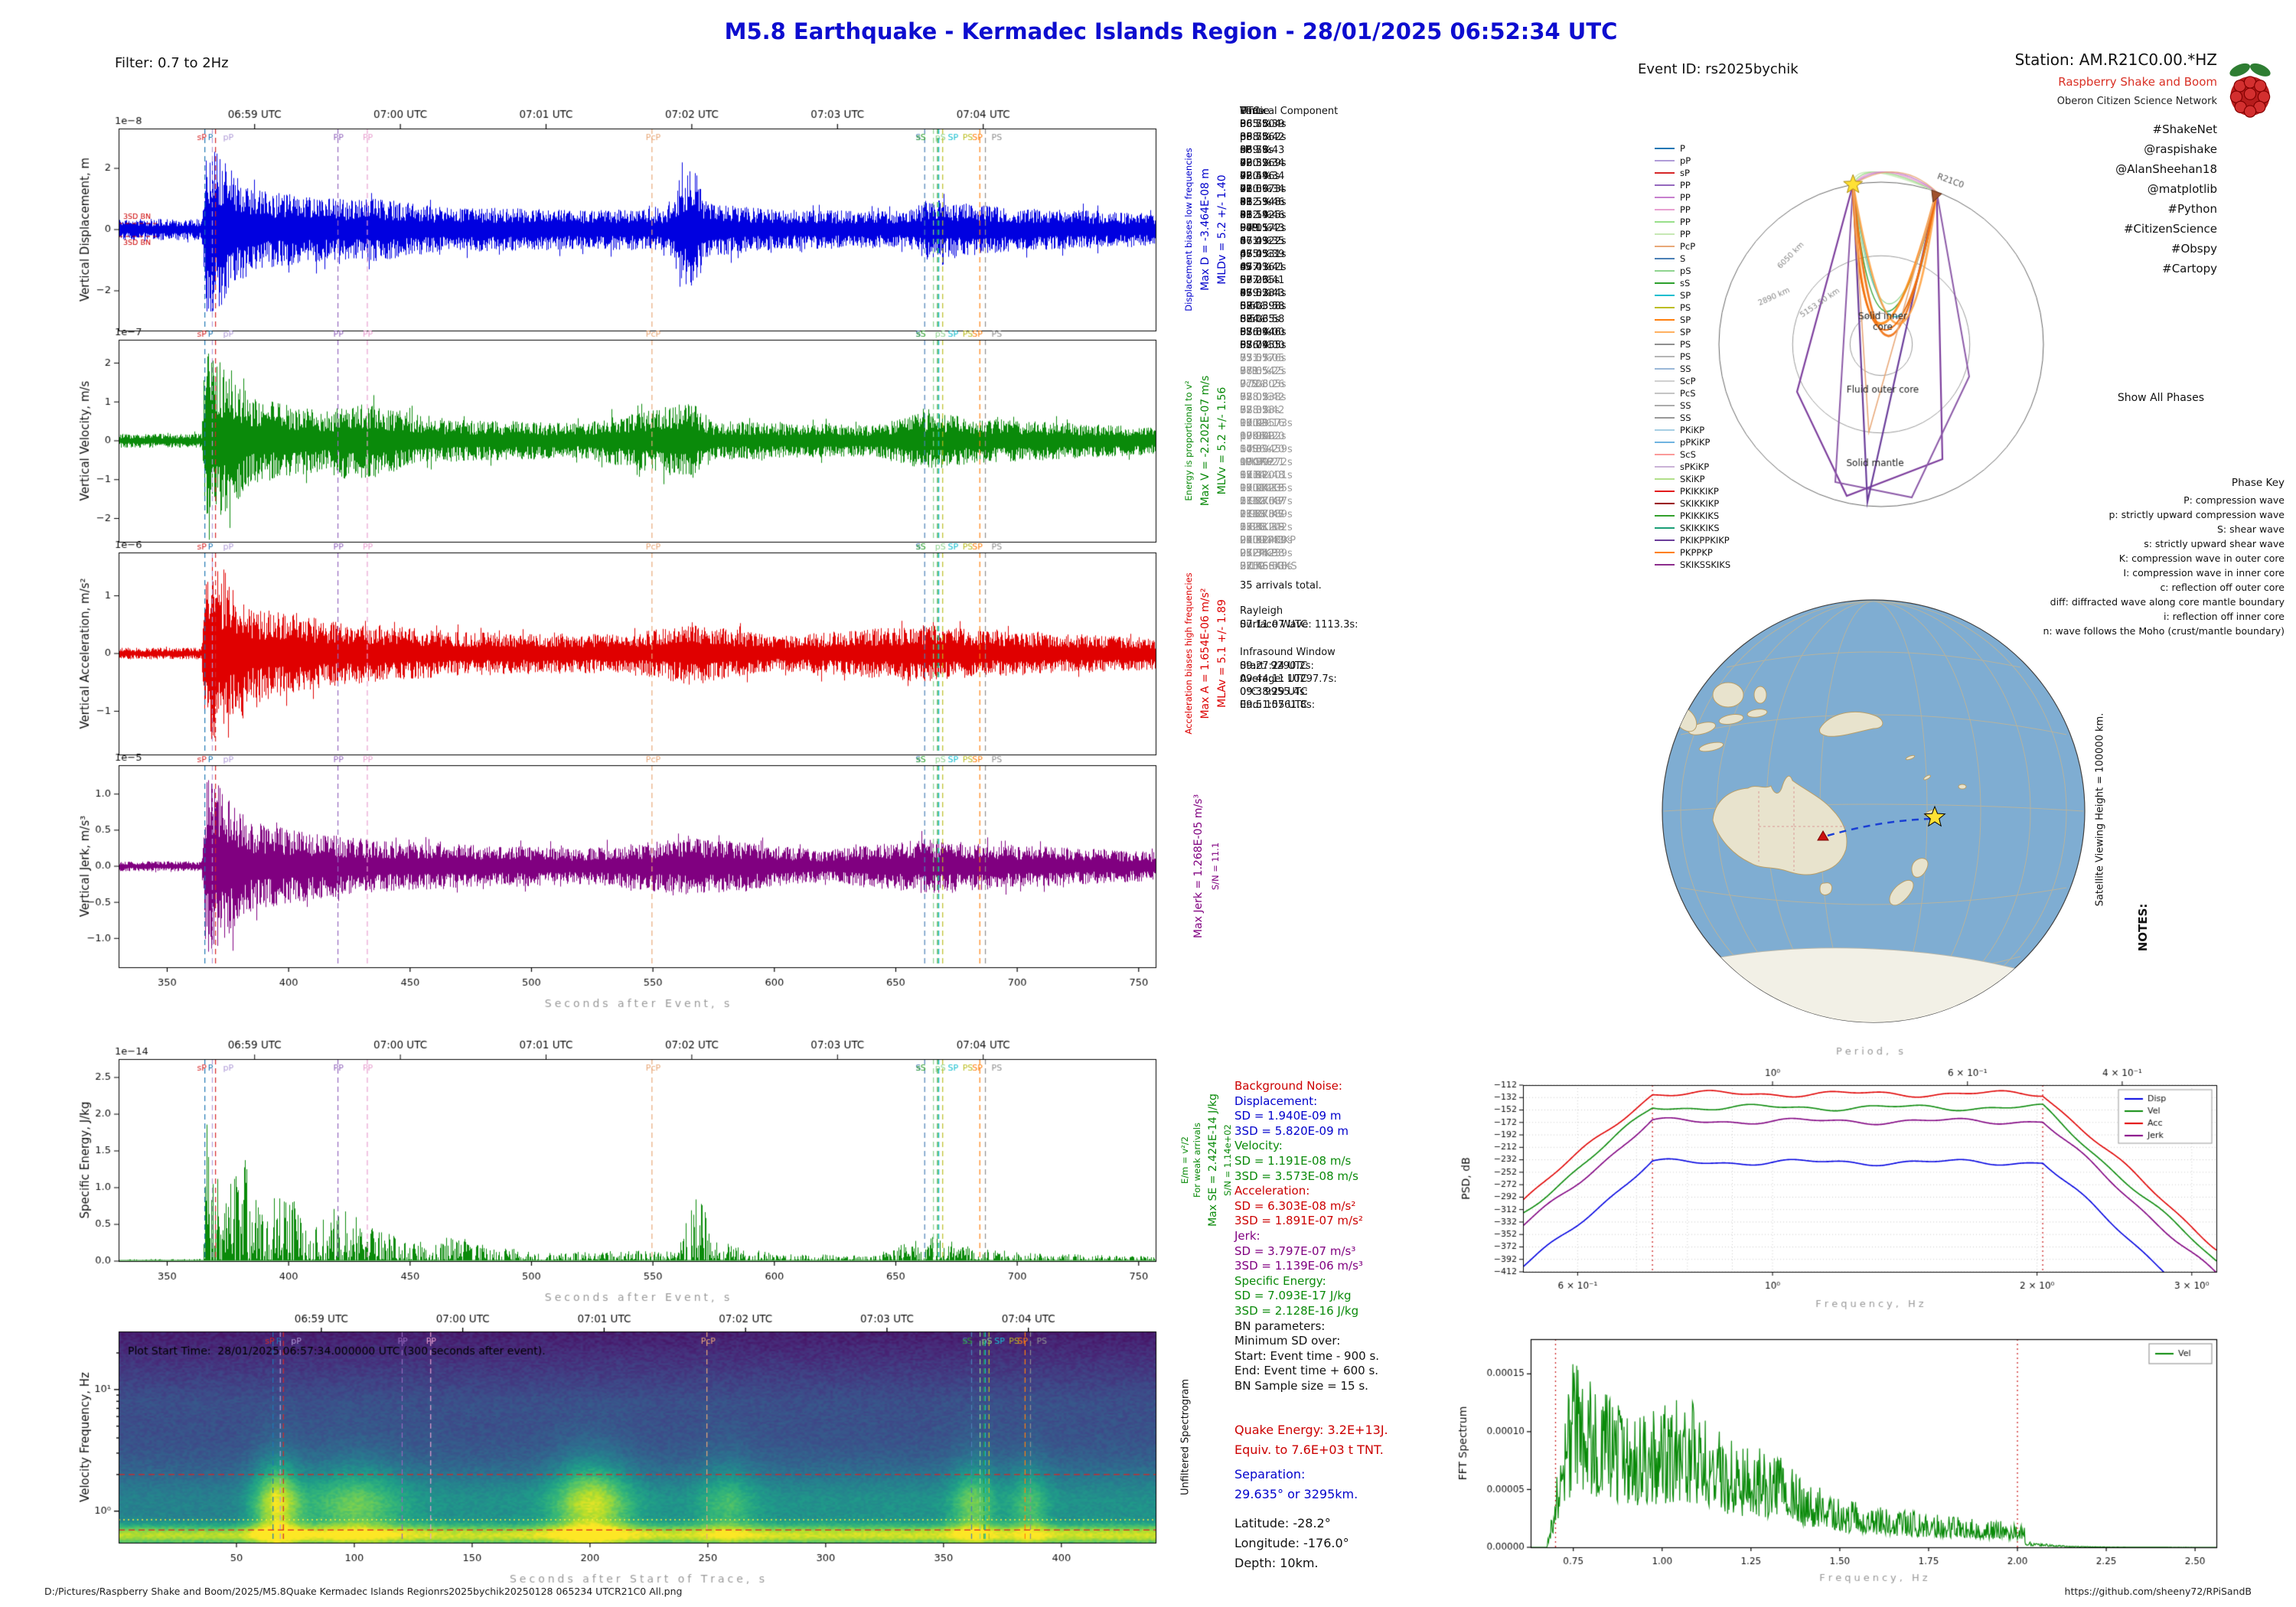 The image size is (2296, 1607). What do you see at coordinates (1266, 488) in the screenshot?
I see `table-row: PKIKKIKP 1901.235s 07:24:15 99.9%` at bounding box center [1266, 488].